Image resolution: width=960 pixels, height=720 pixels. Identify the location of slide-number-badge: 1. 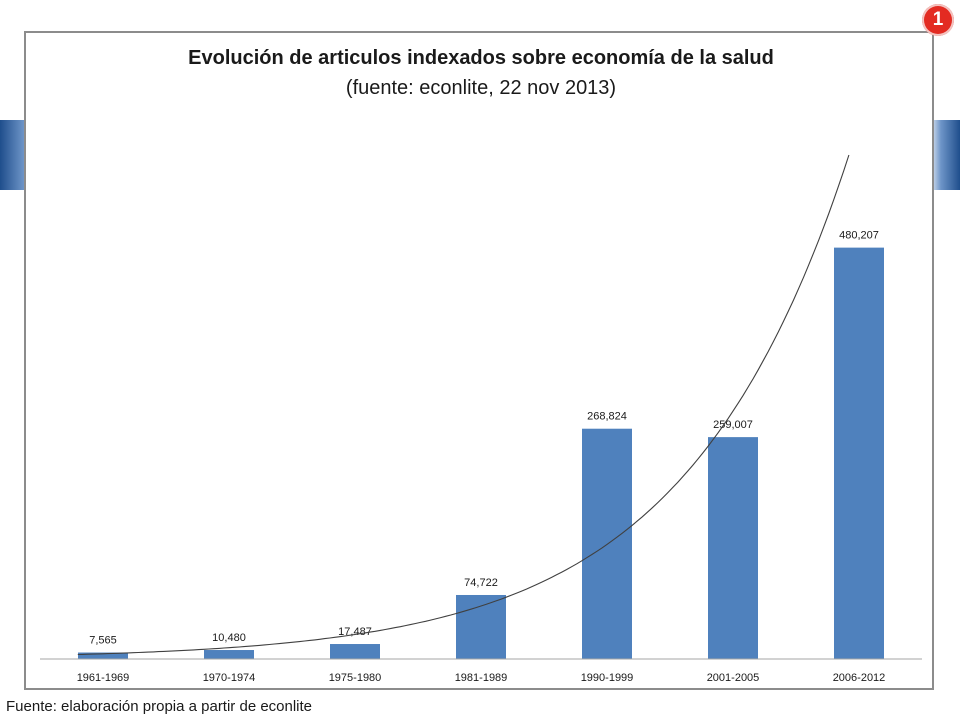
(938, 20).